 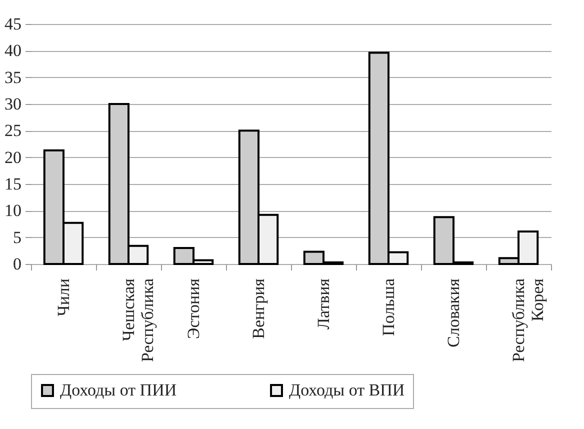 I want to click on x-tick-label: Чили, so click(x=63, y=297).